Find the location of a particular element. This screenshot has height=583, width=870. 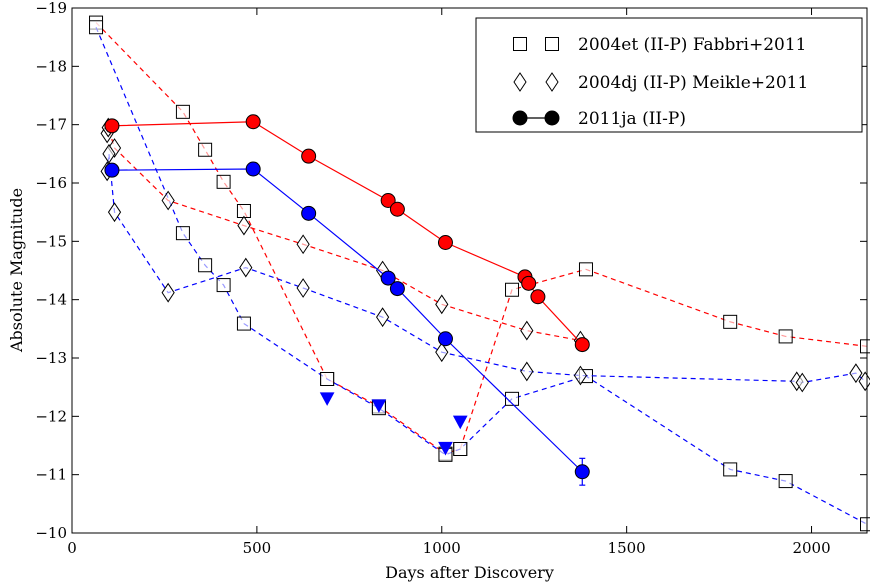

y-tick-label: −17 is located at coordinates (51, 125).